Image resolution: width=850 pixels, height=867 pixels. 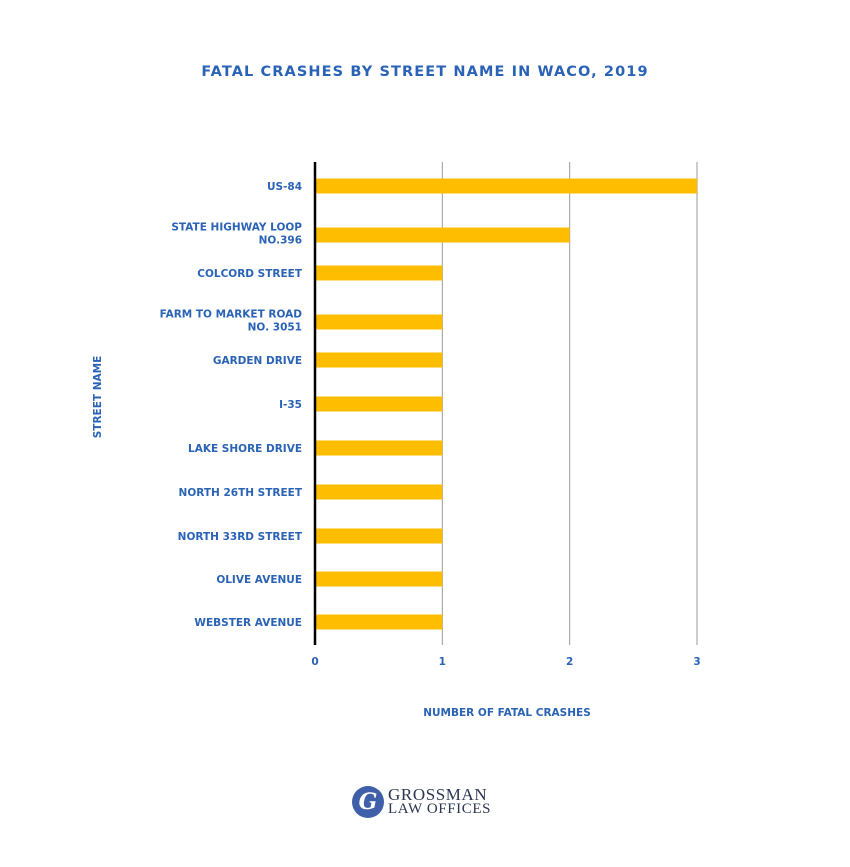 What do you see at coordinates (507, 713) in the screenshot?
I see `x-axis-title: NUMBER OF FATAL CRASHES` at bounding box center [507, 713].